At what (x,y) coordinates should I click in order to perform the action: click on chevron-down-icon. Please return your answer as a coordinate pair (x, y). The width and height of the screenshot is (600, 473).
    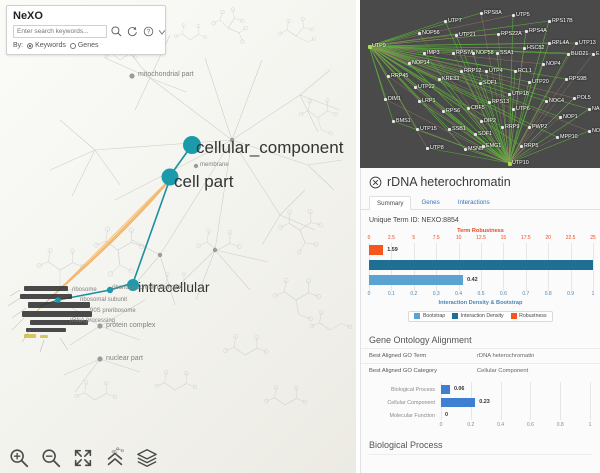
    Looking at the image, I should click on (162, 32).